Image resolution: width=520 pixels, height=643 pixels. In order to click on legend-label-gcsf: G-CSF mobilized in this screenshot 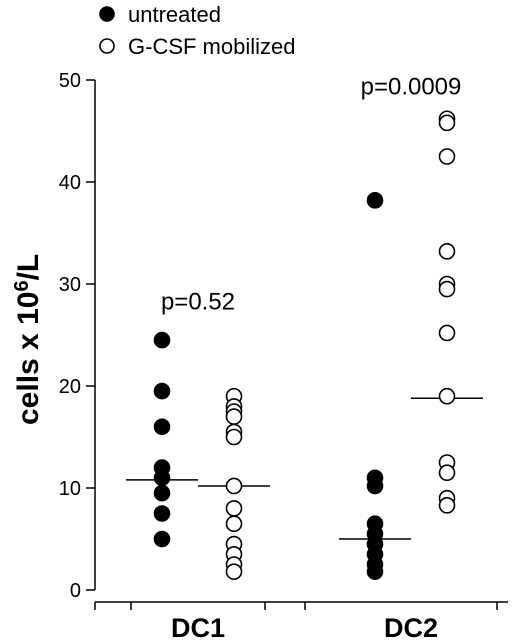, I will do `click(211, 46)`.